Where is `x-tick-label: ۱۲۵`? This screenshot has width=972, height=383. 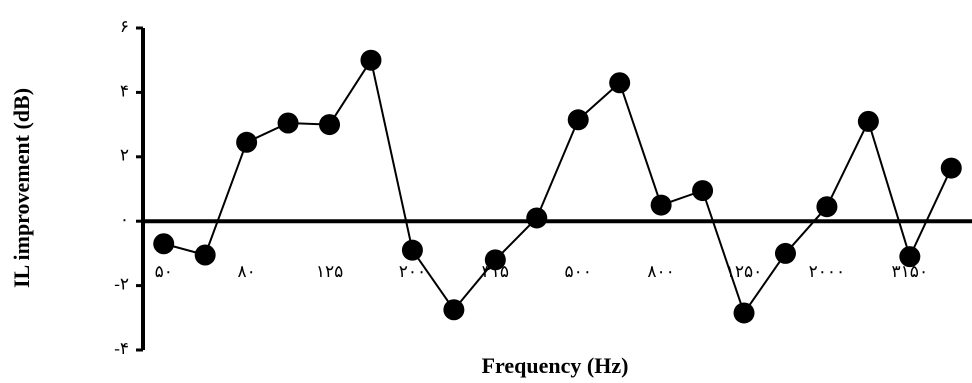
x-tick-label: ۱۲۵ is located at coordinates (329, 271).